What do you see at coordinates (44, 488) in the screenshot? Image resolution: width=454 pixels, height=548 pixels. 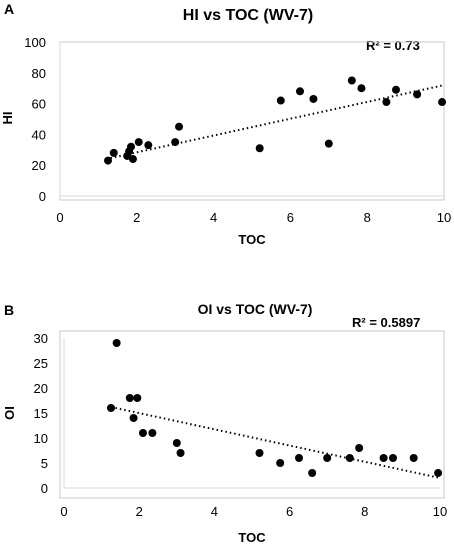 I see `chart-b-y-tick-label: 0` at bounding box center [44, 488].